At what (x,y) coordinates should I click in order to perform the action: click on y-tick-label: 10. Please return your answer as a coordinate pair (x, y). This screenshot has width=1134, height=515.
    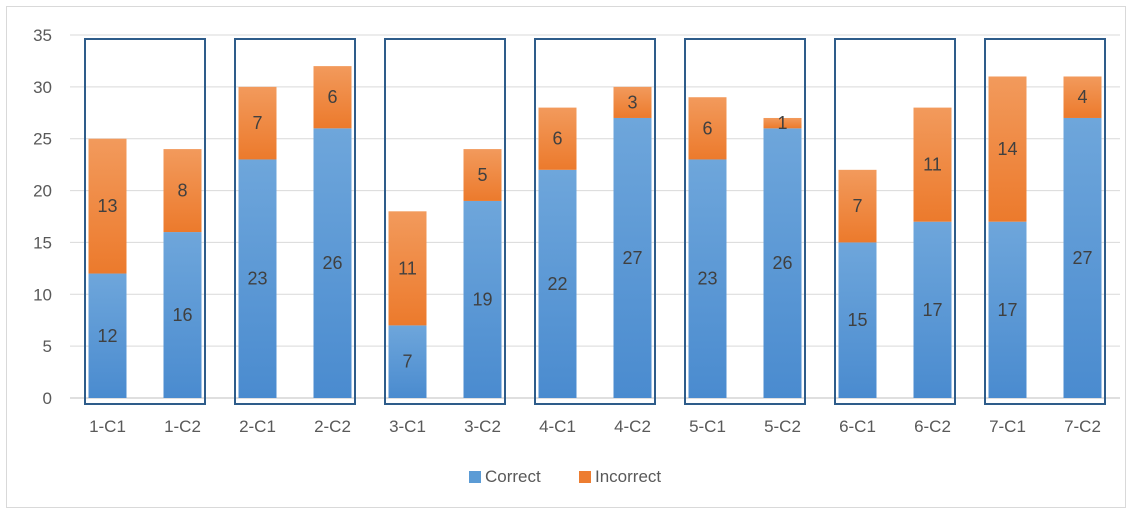
    Looking at the image, I should click on (42, 294).